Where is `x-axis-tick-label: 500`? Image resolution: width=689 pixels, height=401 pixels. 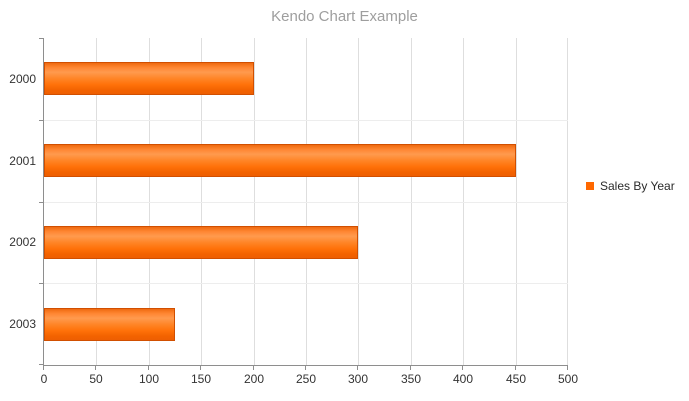 x-axis-tick-label: 500 is located at coordinates (568, 379).